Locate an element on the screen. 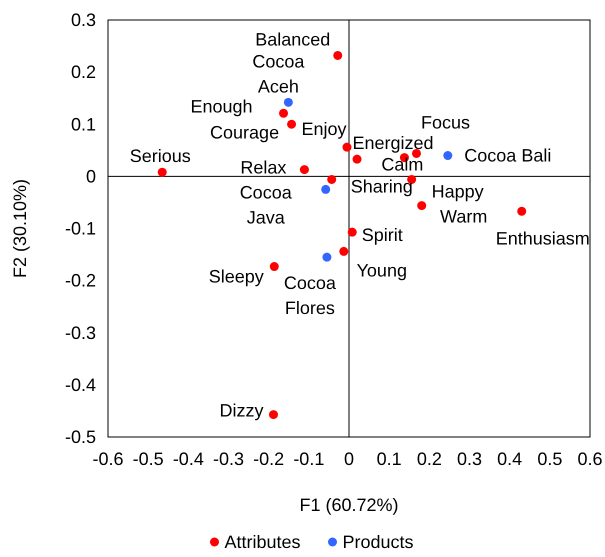 This screenshot has width=605, height=557. x-tick-label: 0.6 is located at coordinates (590, 459).